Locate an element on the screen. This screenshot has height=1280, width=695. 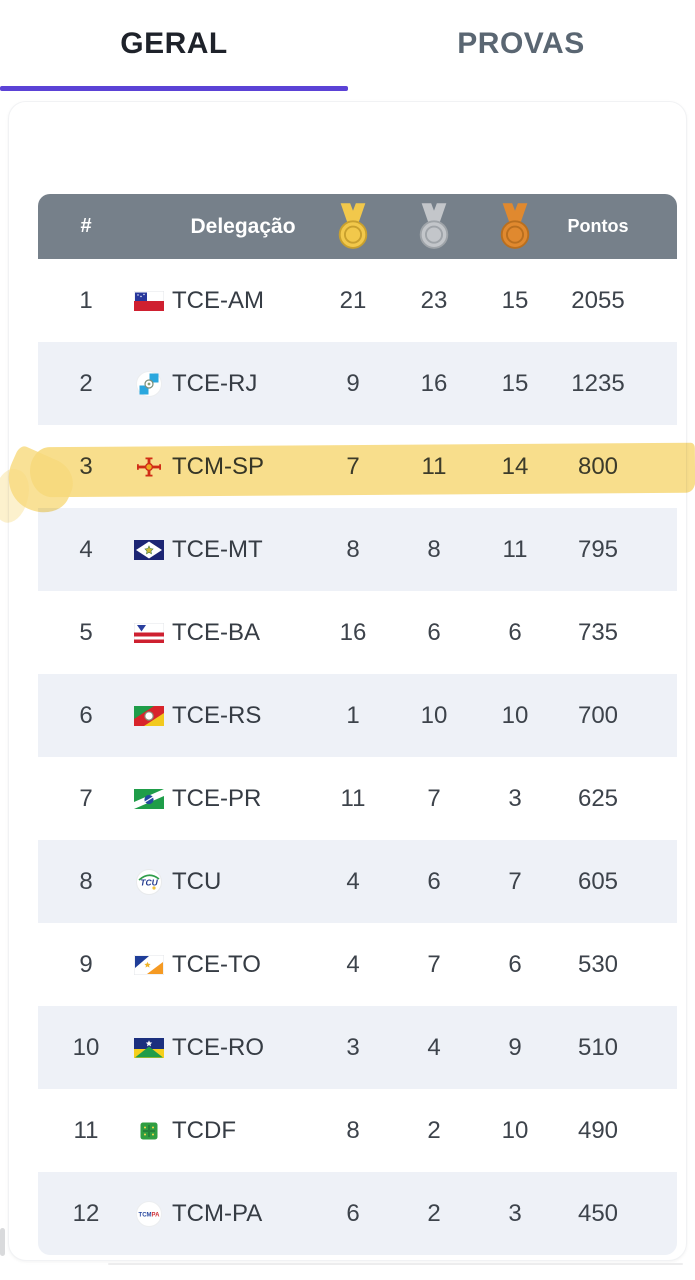
silver-medal-icon is located at coordinates (434, 225).